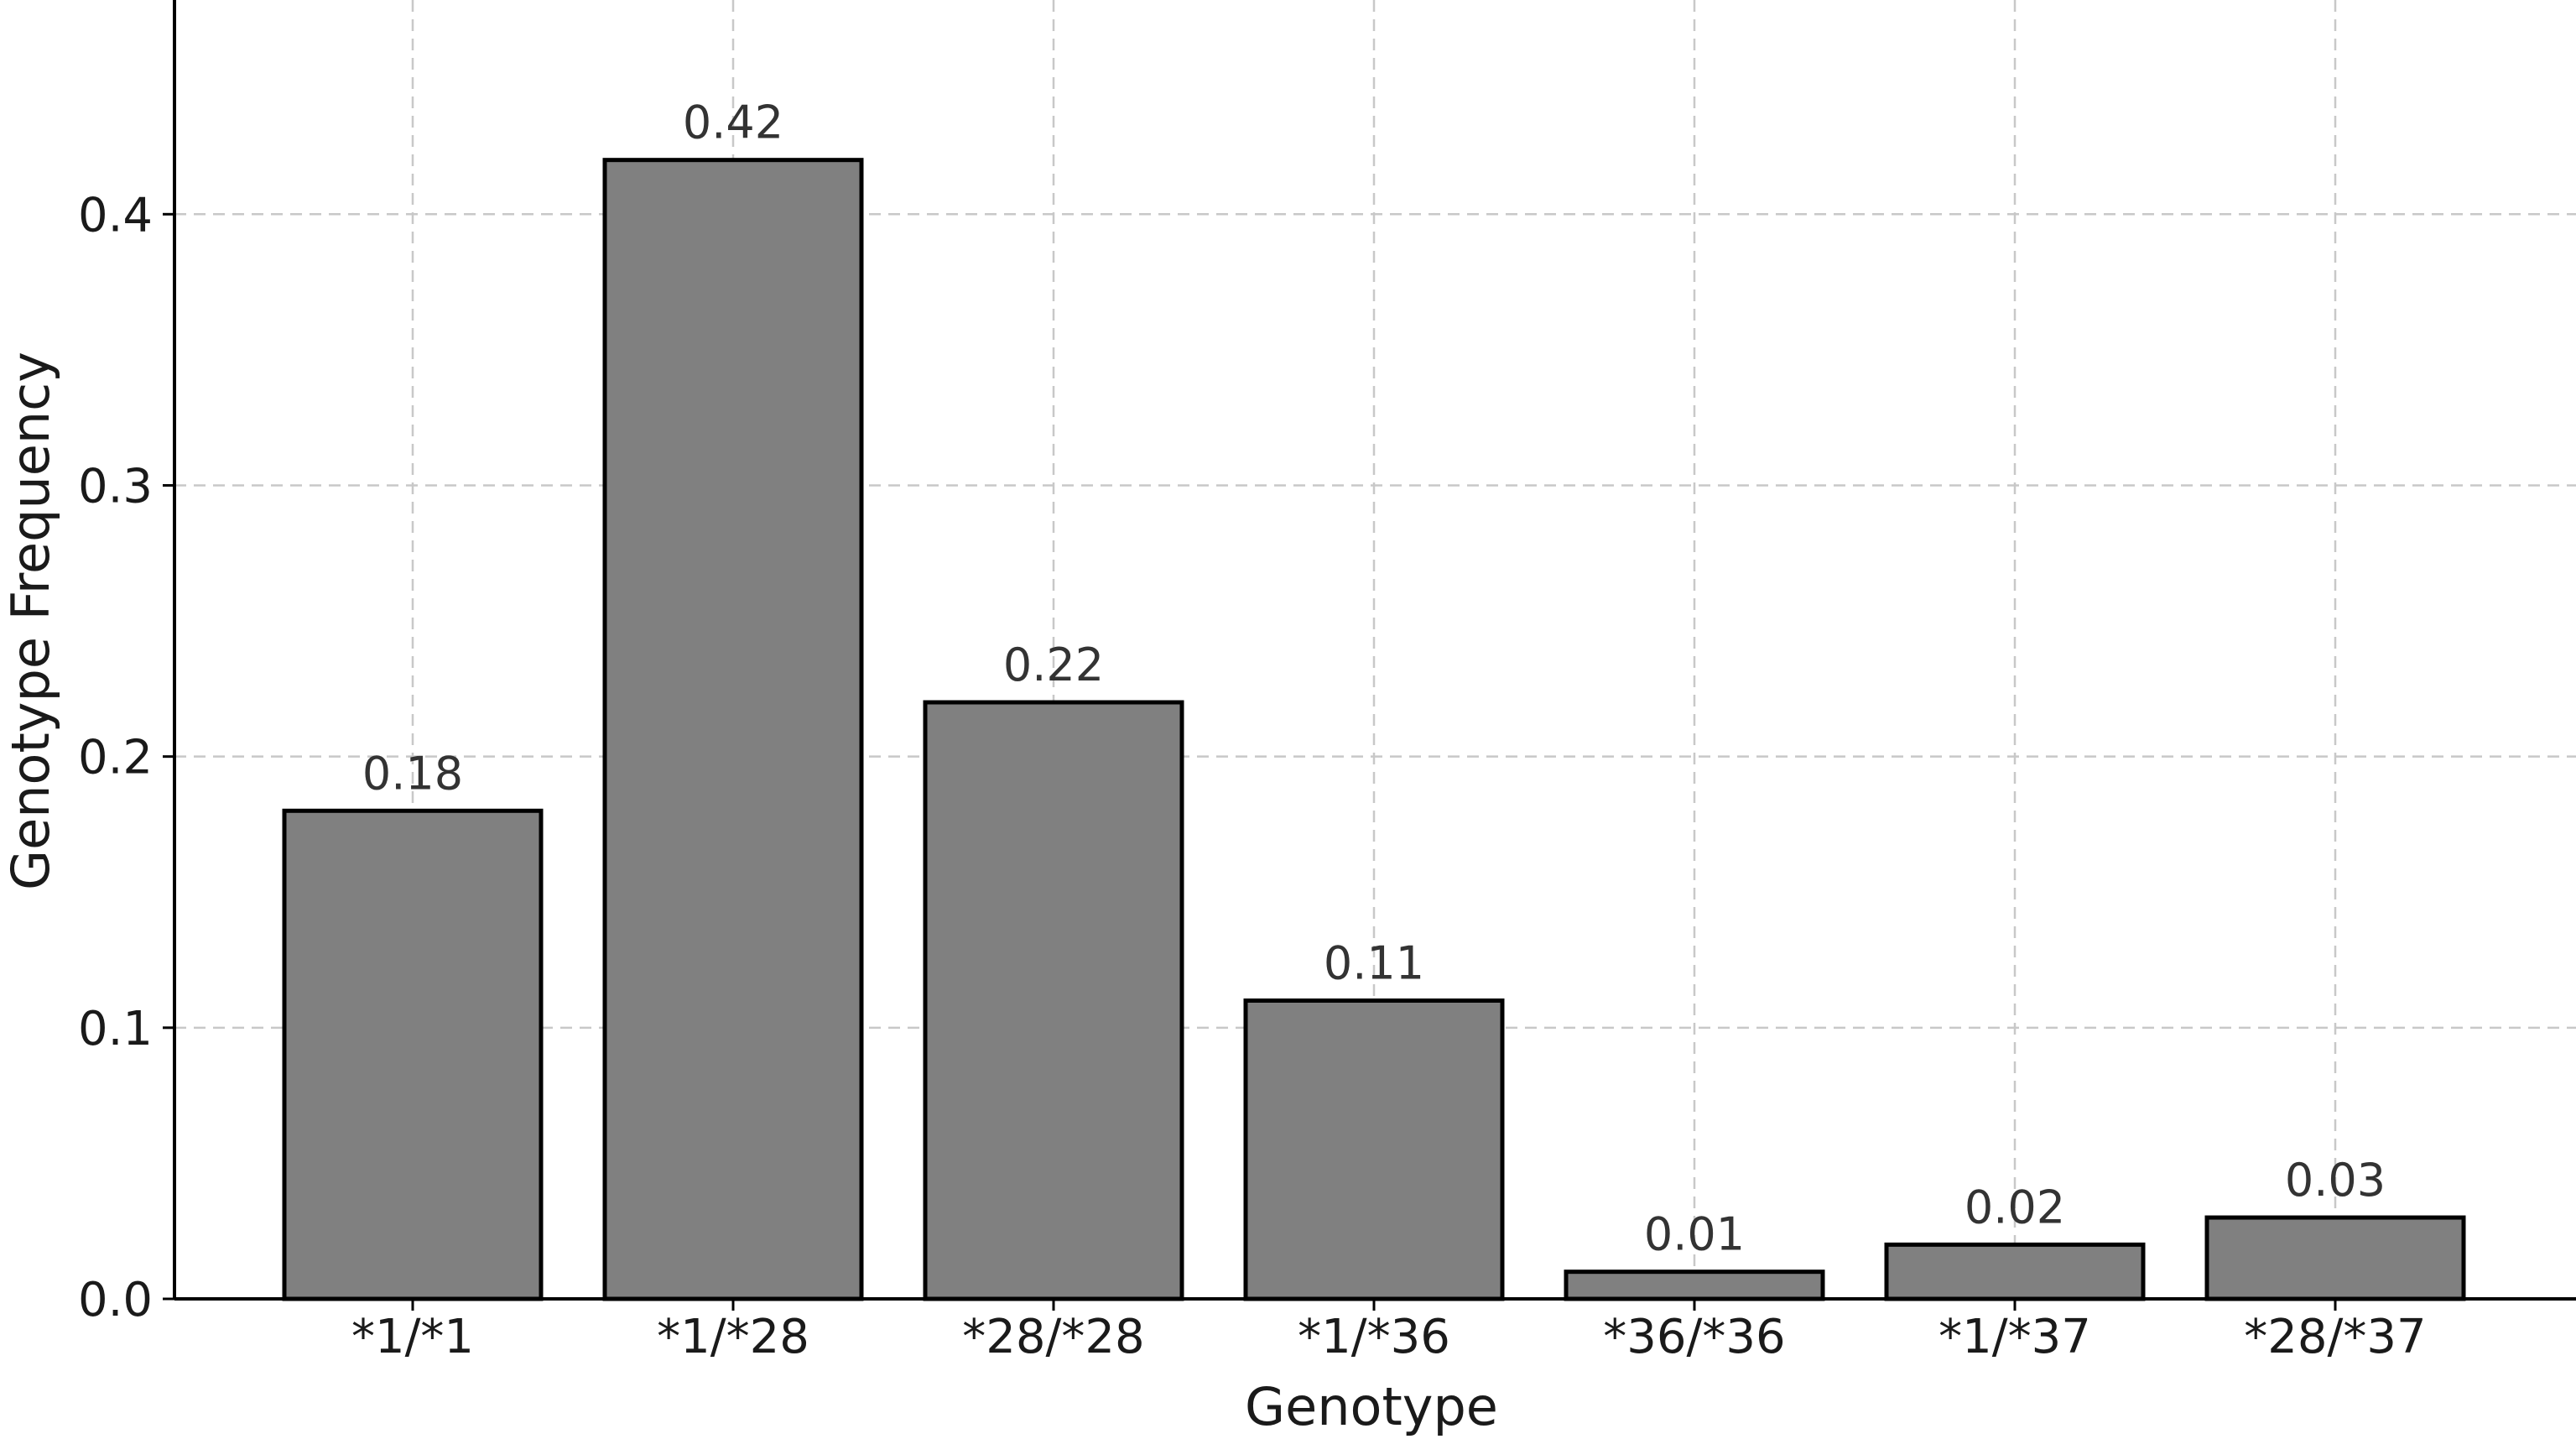 Image resolution: width=2576 pixels, height=1439 pixels. What do you see at coordinates (2015, 1207) in the screenshot?
I see `bar-value-label: 0.02` at bounding box center [2015, 1207].